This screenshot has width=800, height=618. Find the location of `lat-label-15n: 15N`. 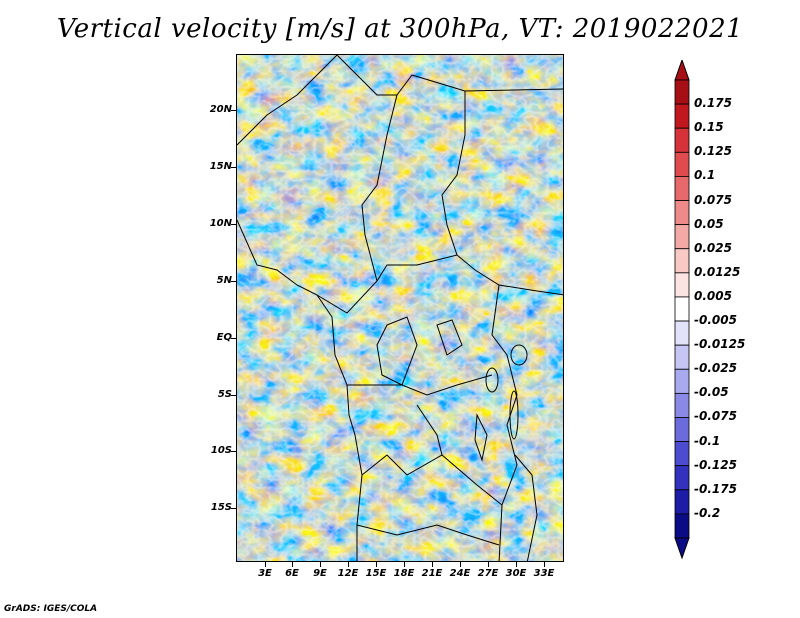

lat-label-15n: 15N is located at coordinates (220, 166).